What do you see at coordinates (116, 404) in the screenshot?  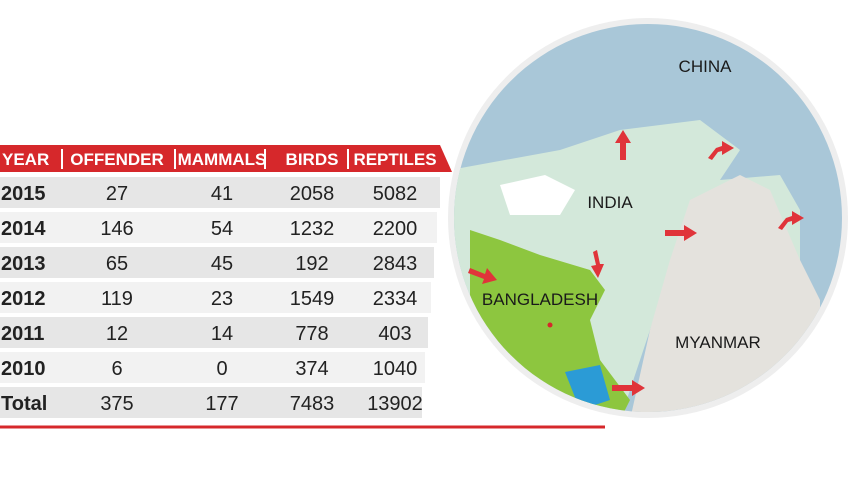 I see `cell: 375` at bounding box center [116, 404].